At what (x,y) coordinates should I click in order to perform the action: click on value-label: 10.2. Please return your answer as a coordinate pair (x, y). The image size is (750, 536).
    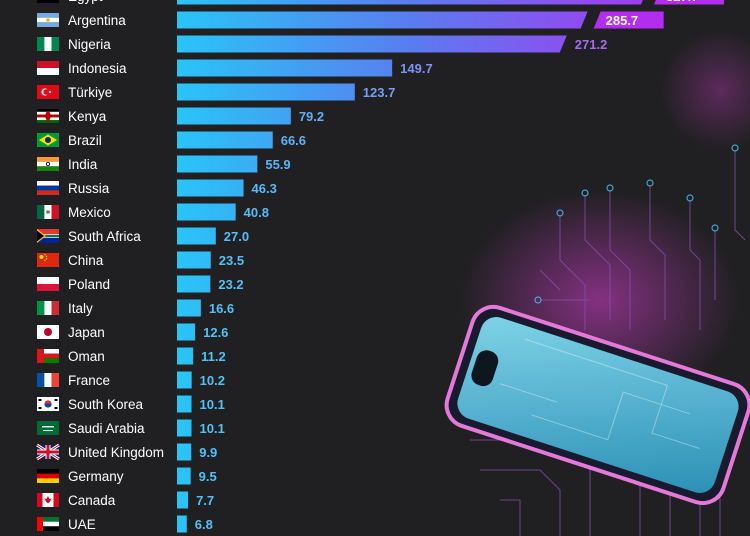
    Looking at the image, I should click on (212, 380).